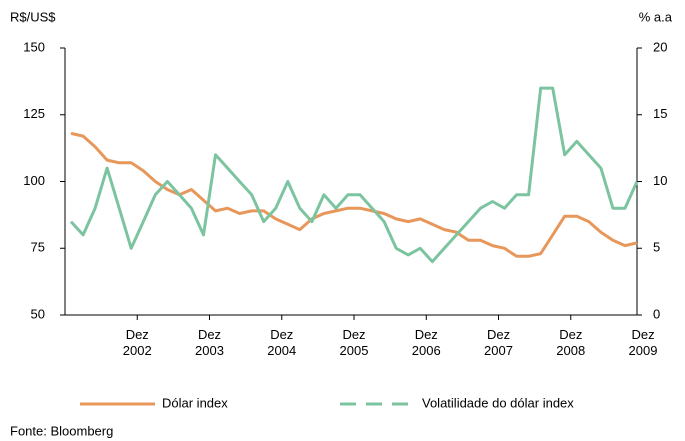  Describe the element at coordinates (571, 342) in the screenshot. I see `x-tick-label: Dez 2008` at that location.